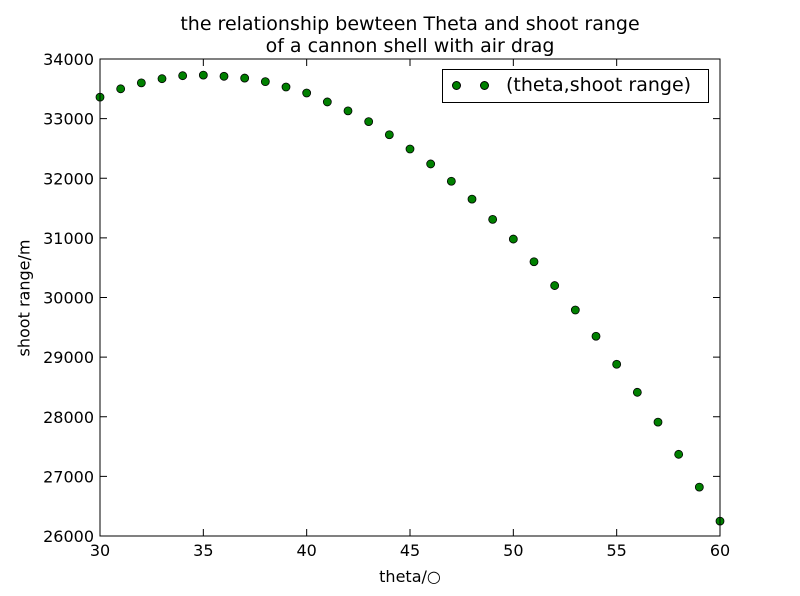  I want to click on x-tick-label: 60, so click(720, 550).